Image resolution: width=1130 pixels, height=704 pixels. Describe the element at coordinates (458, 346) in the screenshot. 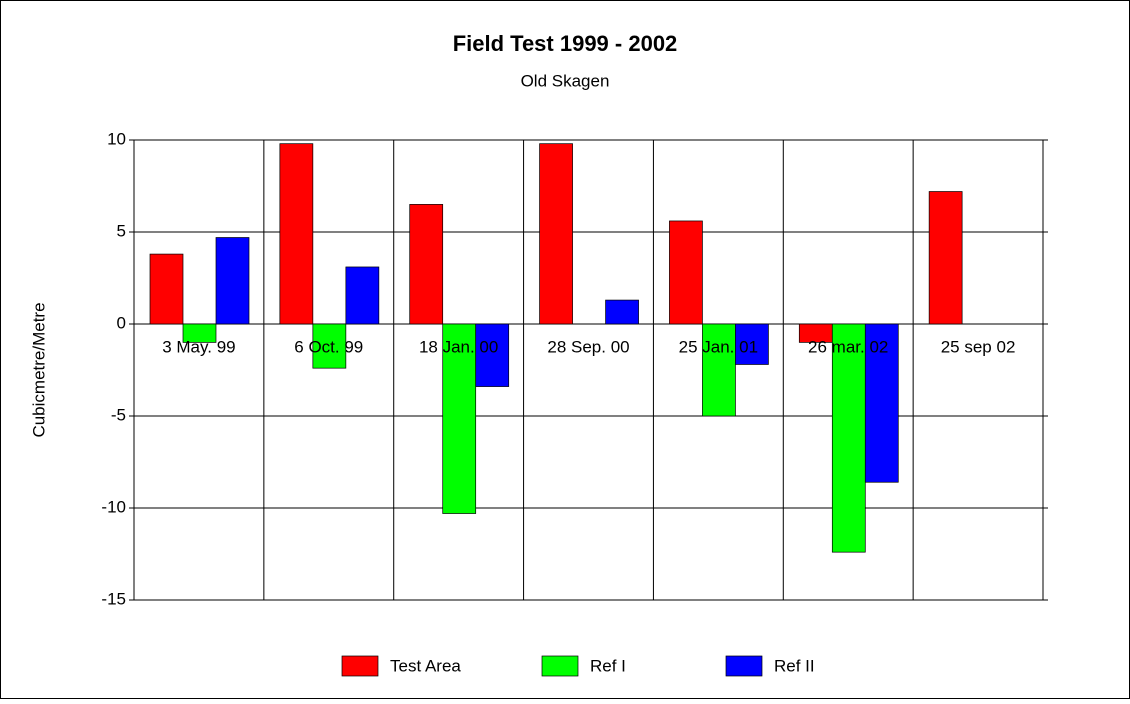

I see `x-tick-label: 18 Jan. 00` at that location.